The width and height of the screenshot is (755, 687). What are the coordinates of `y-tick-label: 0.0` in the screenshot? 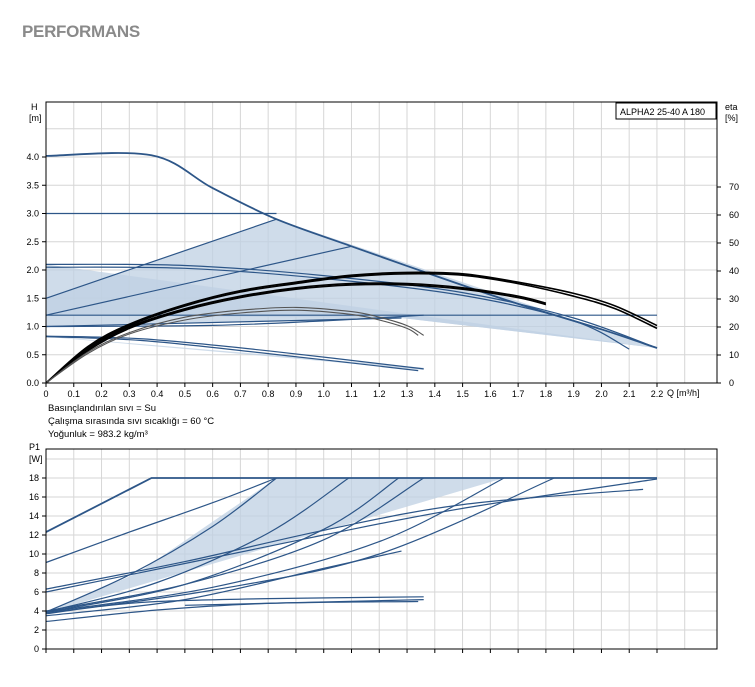 It's located at (32, 383).